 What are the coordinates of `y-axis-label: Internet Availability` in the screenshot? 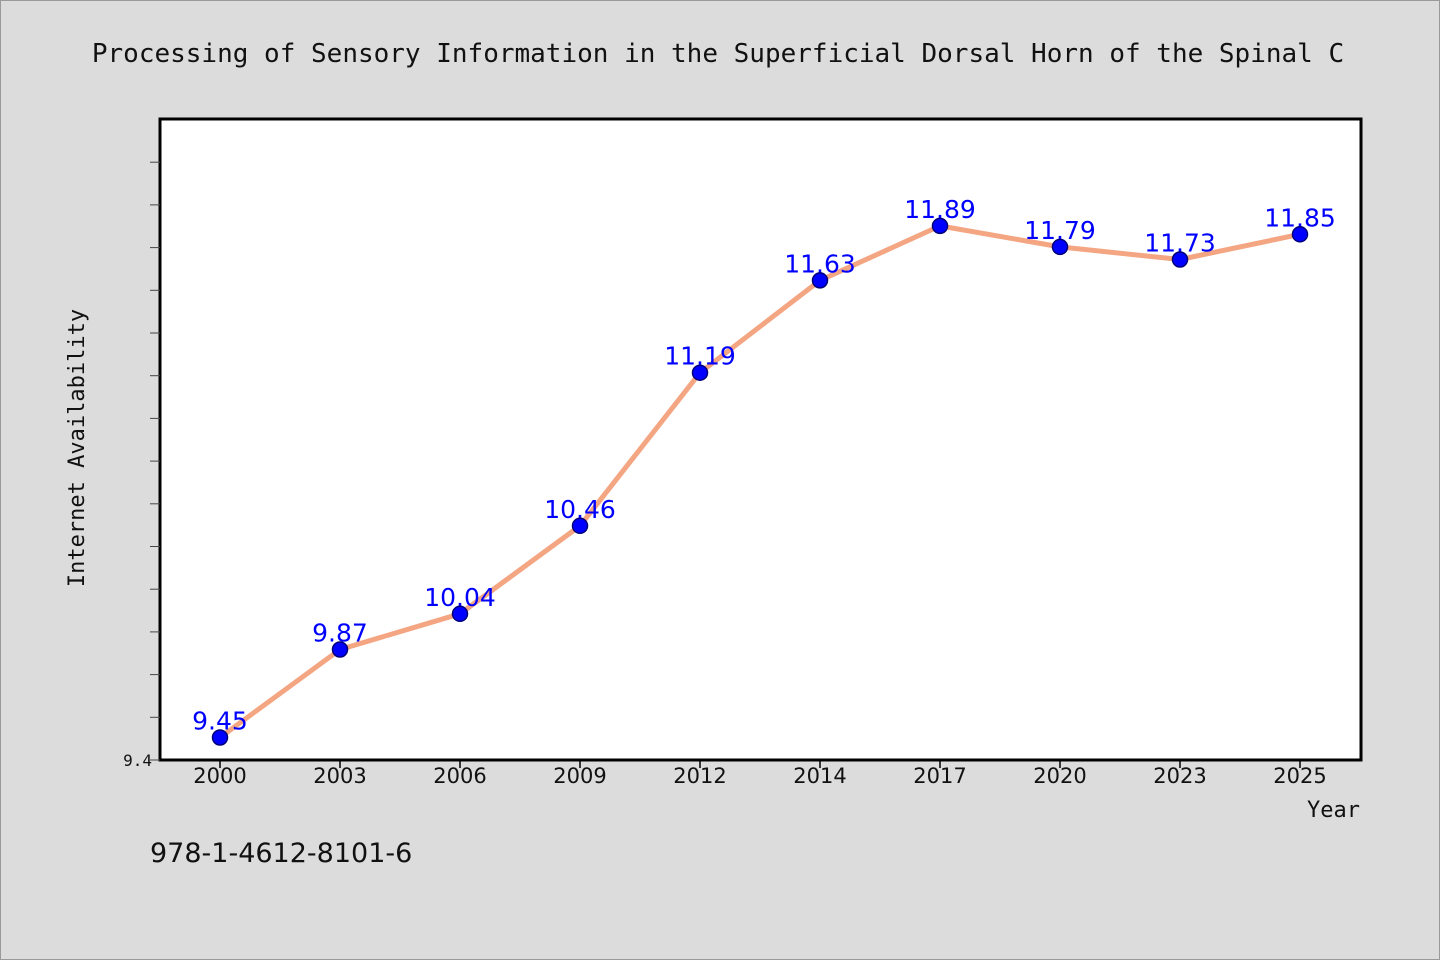 It's located at (77, 448).